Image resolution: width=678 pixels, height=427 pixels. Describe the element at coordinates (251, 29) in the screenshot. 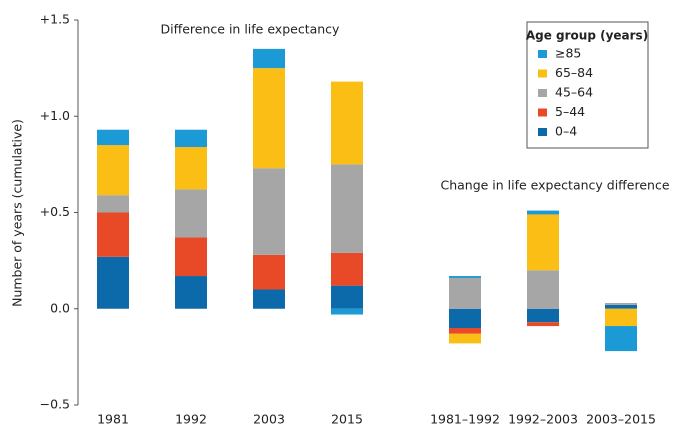

I see `annotation: Difference in life expectancy` at that location.